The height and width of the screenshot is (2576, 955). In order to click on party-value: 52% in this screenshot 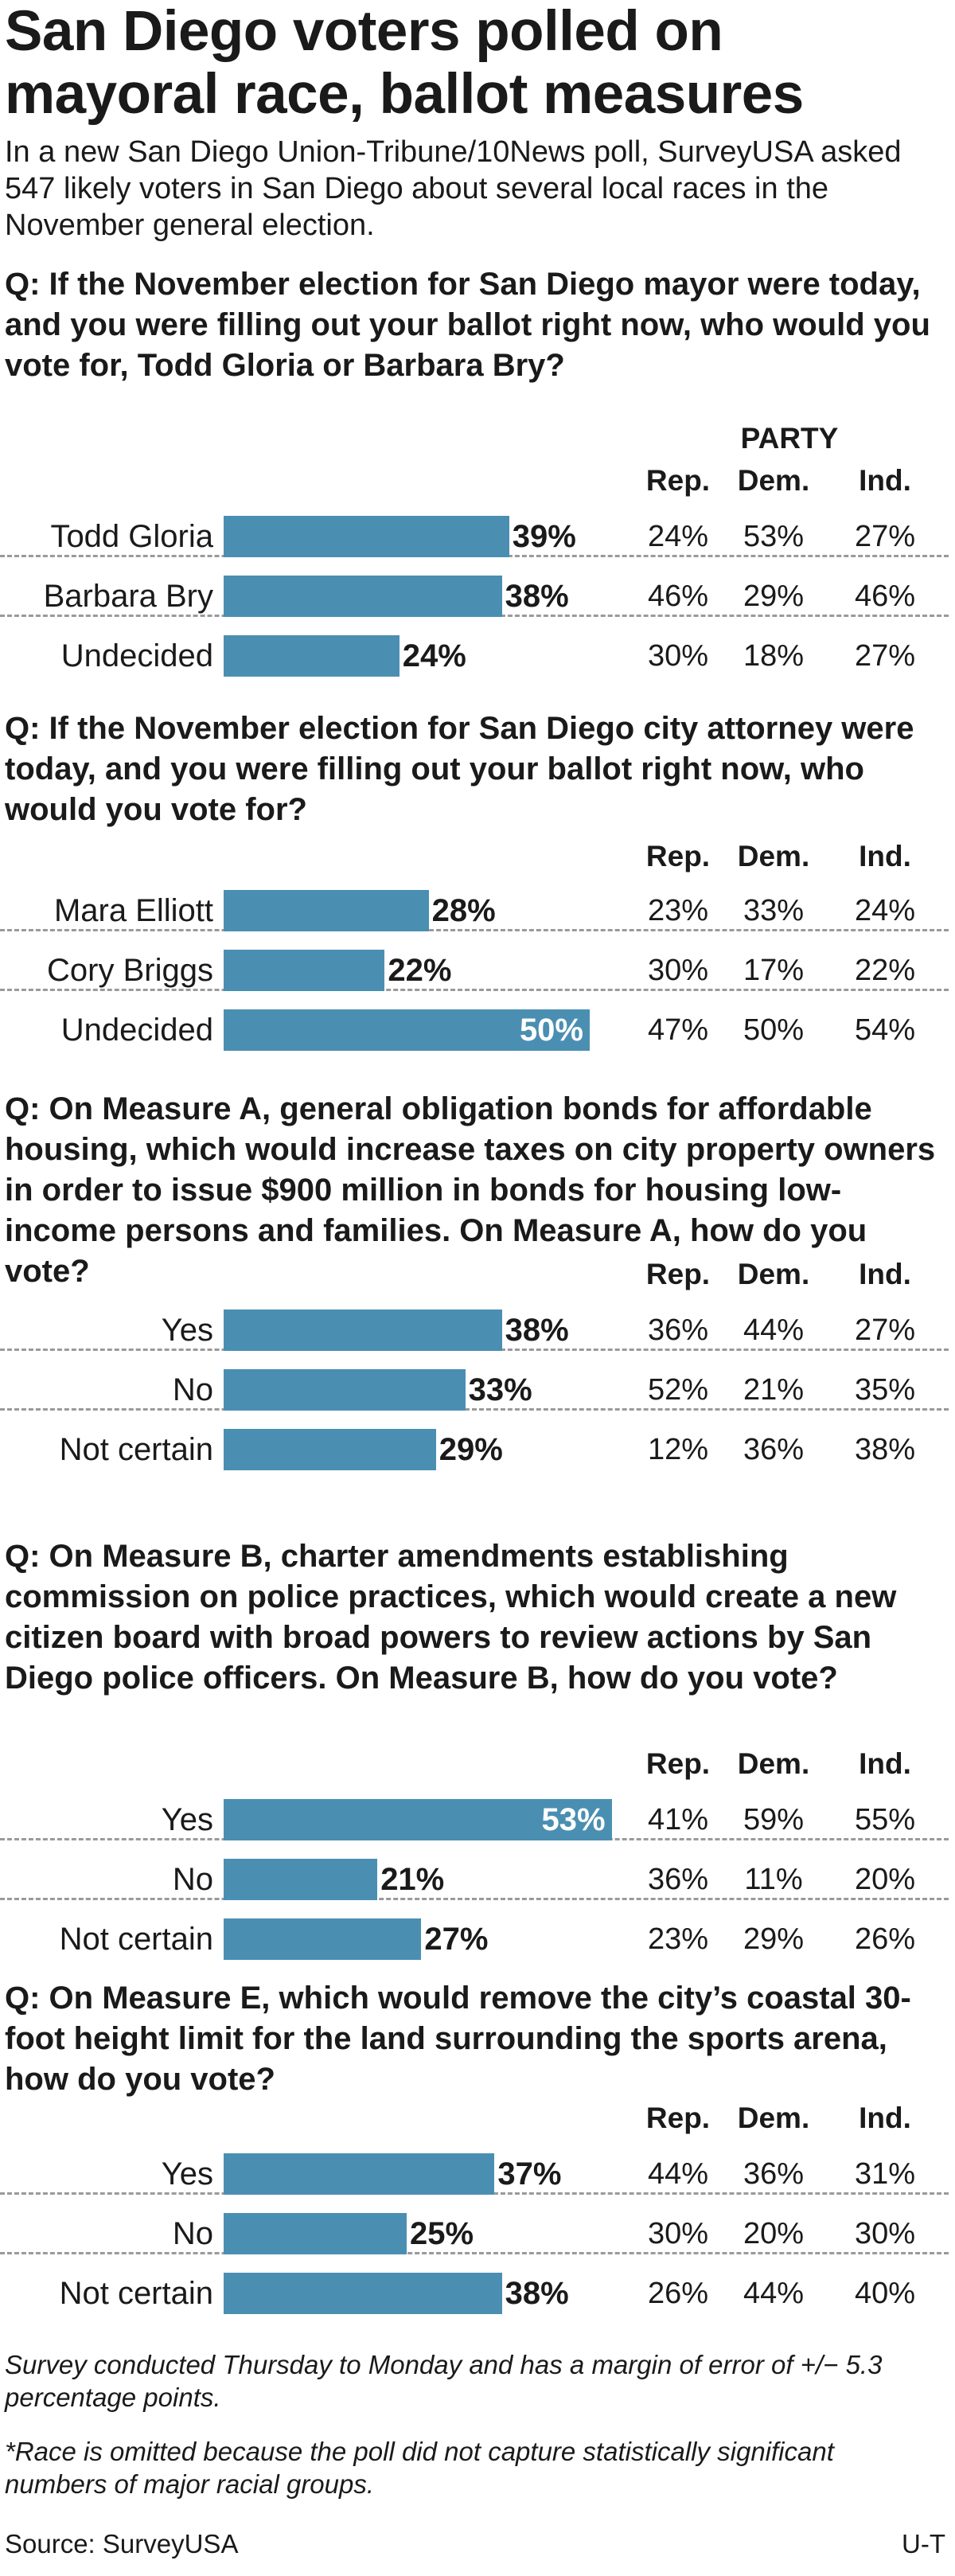, I will do `click(678, 1390)`.